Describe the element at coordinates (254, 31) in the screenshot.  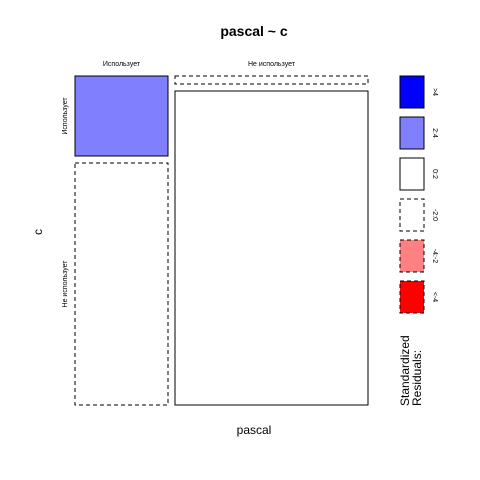
I see `chart-title: pascal ~ c` at that location.